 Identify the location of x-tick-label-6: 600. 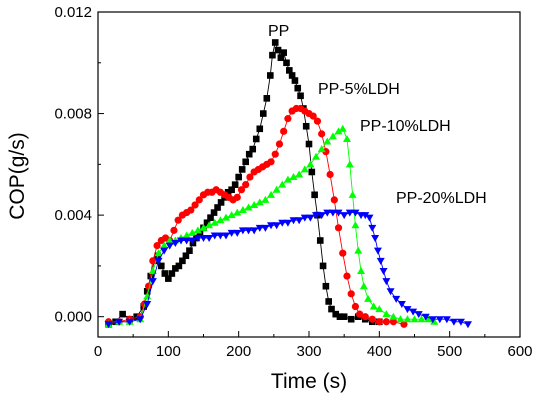
(519, 351).